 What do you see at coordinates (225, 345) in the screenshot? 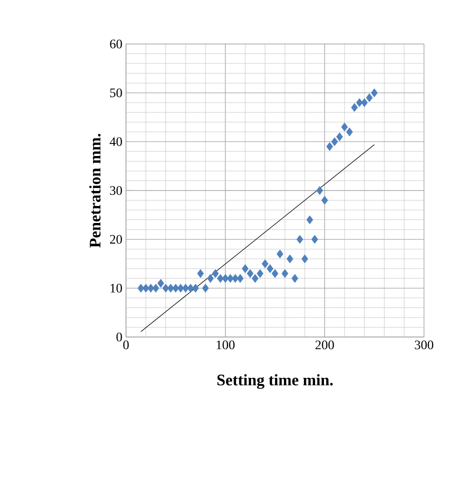
I see `x-tick-label: 100` at bounding box center [225, 345].